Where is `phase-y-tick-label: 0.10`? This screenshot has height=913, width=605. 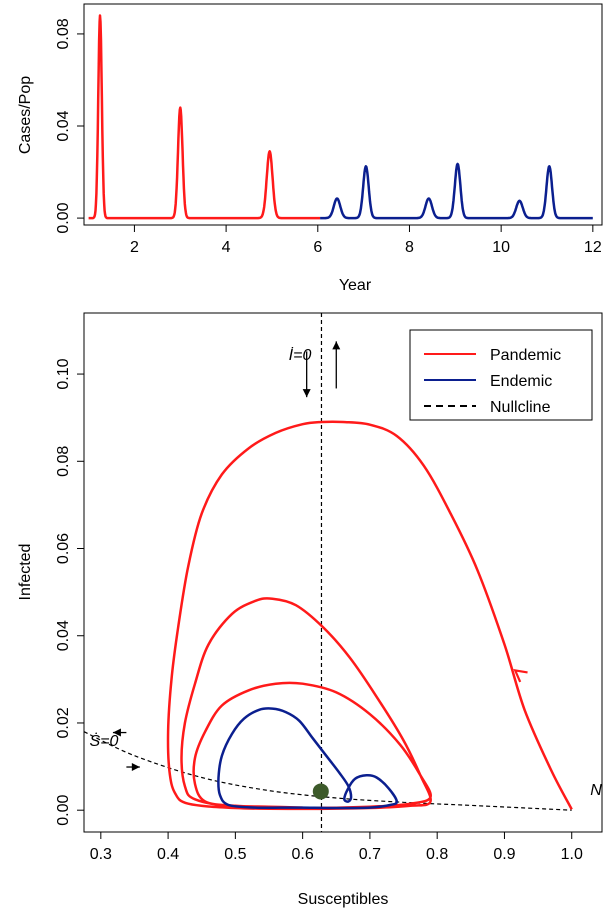
phase-y-tick-label: 0.10 is located at coordinates (63, 373).